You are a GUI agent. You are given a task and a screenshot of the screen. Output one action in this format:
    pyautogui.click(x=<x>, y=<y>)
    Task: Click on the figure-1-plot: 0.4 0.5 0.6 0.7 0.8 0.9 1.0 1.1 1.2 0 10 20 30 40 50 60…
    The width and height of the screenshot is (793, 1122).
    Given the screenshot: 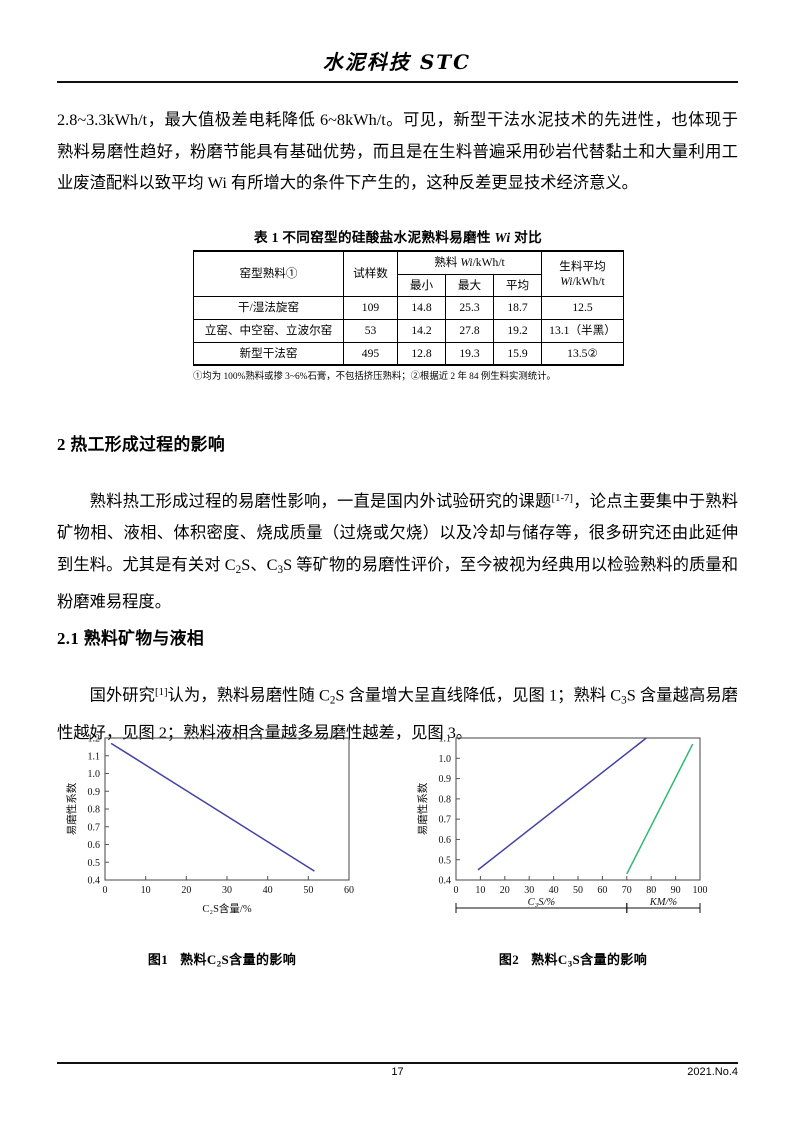 What is the action you would take?
    pyautogui.click(x=222, y=830)
    